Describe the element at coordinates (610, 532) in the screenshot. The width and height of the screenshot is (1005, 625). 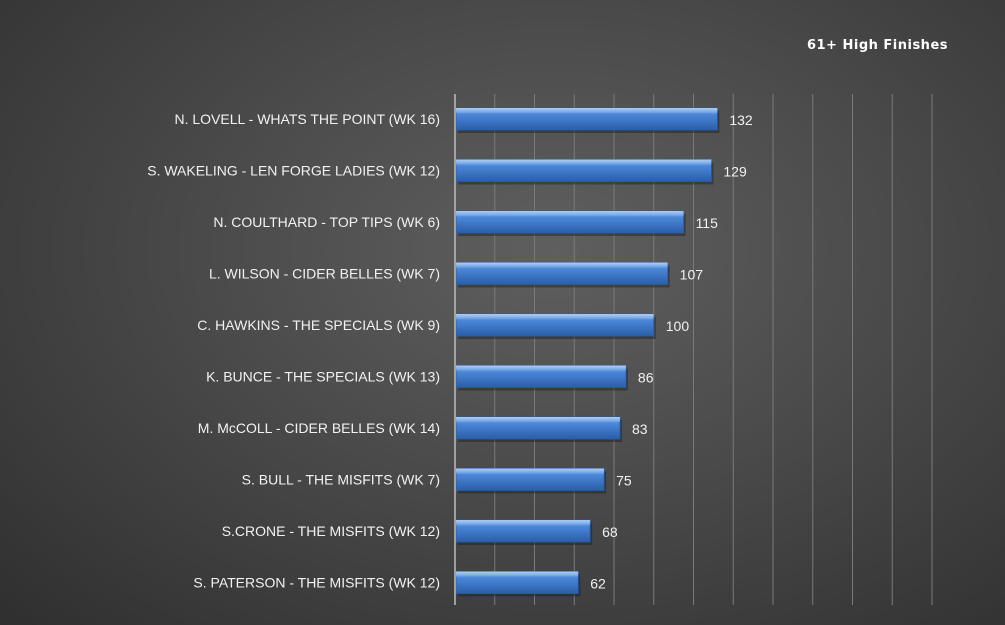
I see `data-label: 68` at that location.